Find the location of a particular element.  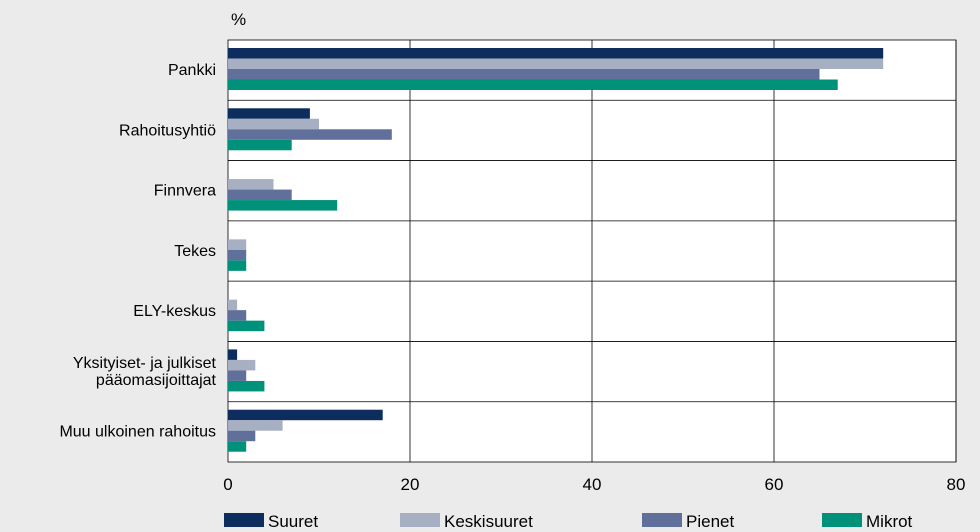

category-label: ELY-keskus is located at coordinates (174, 311).